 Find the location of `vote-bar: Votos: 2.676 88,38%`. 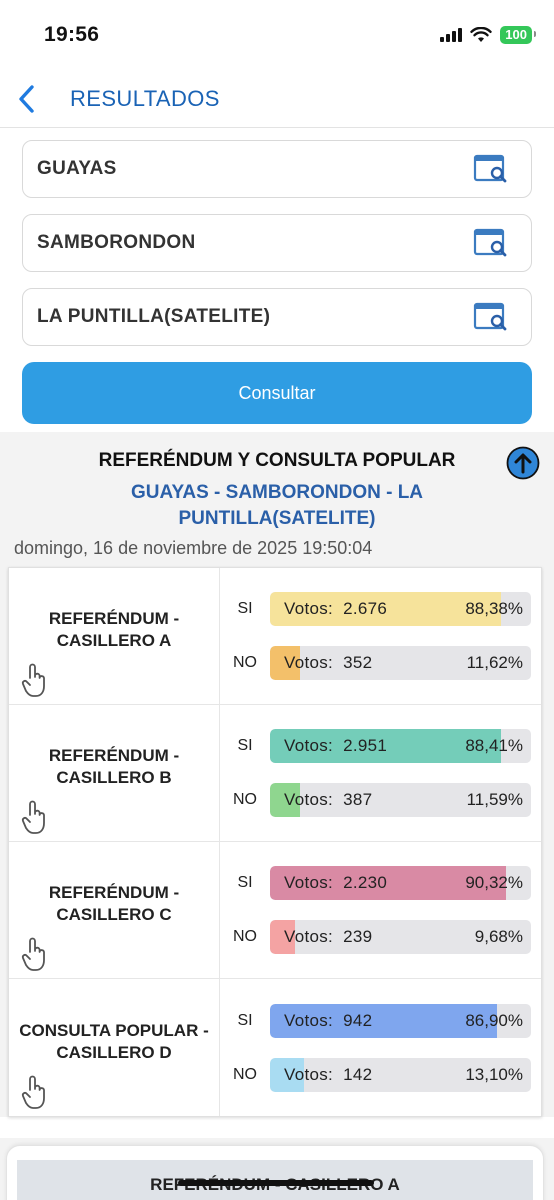

vote-bar: Votos: 2.676 88,38% is located at coordinates (400, 609).